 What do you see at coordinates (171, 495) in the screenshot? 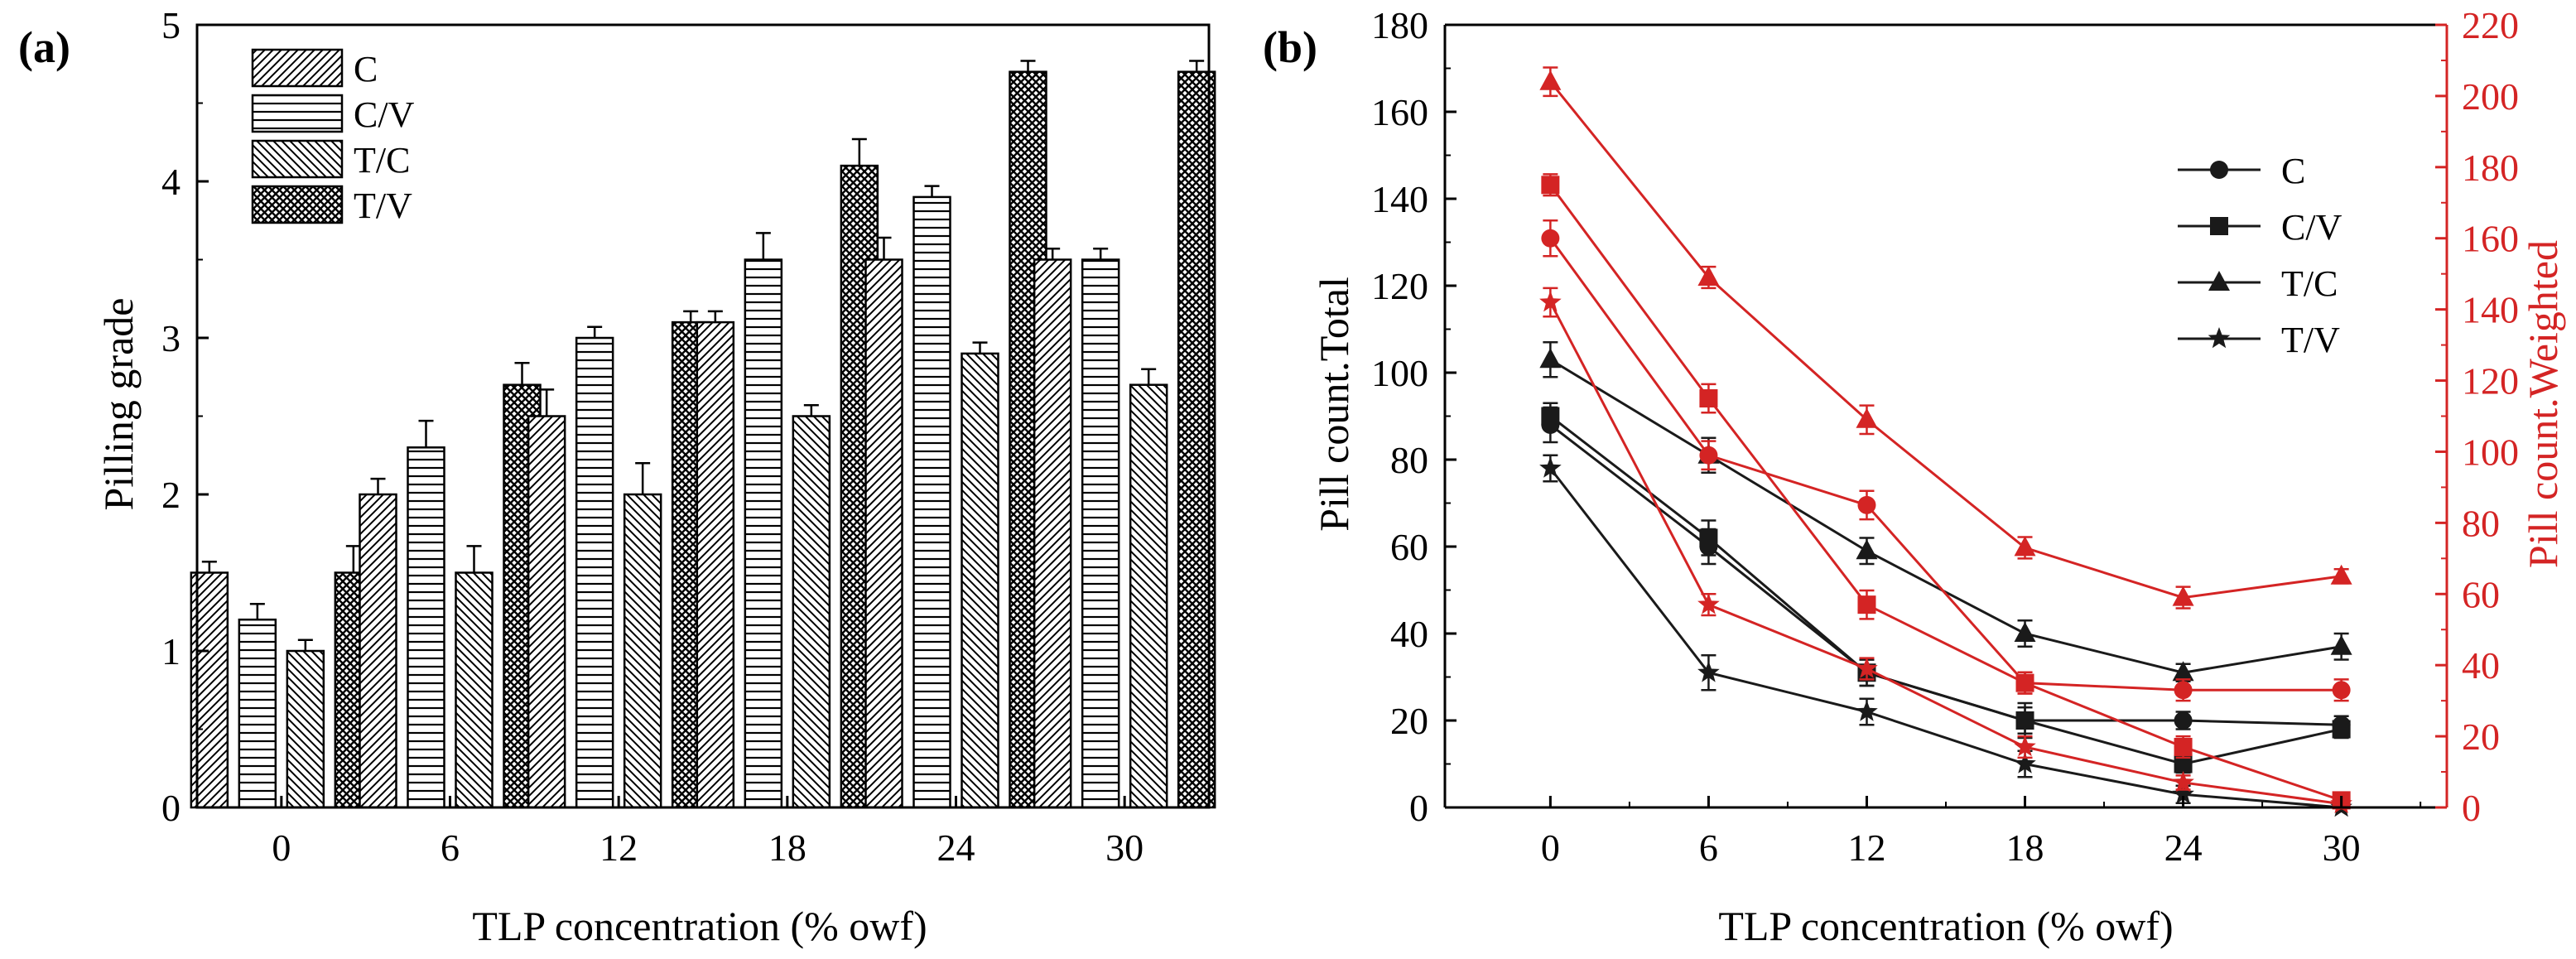
I see `panel-a-ytick-label: 2` at bounding box center [171, 495].